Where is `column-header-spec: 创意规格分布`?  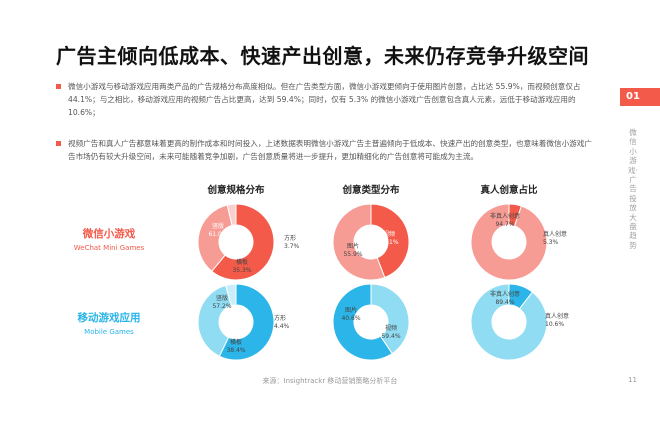 column-header-spec: 创意规格分布 is located at coordinates (236, 190).